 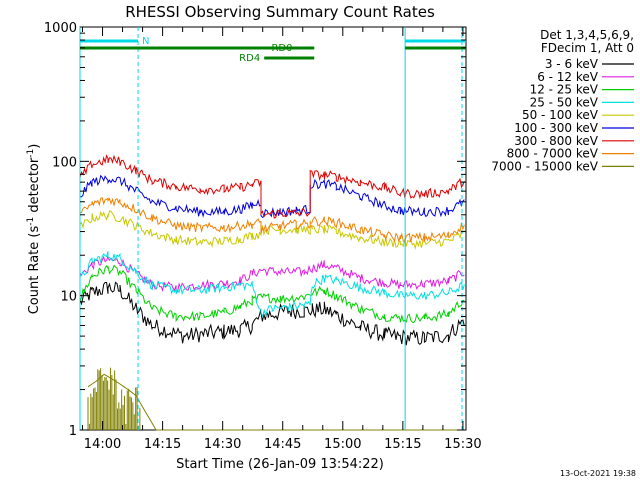 I want to click on night-label: N, so click(x=145, y=41).